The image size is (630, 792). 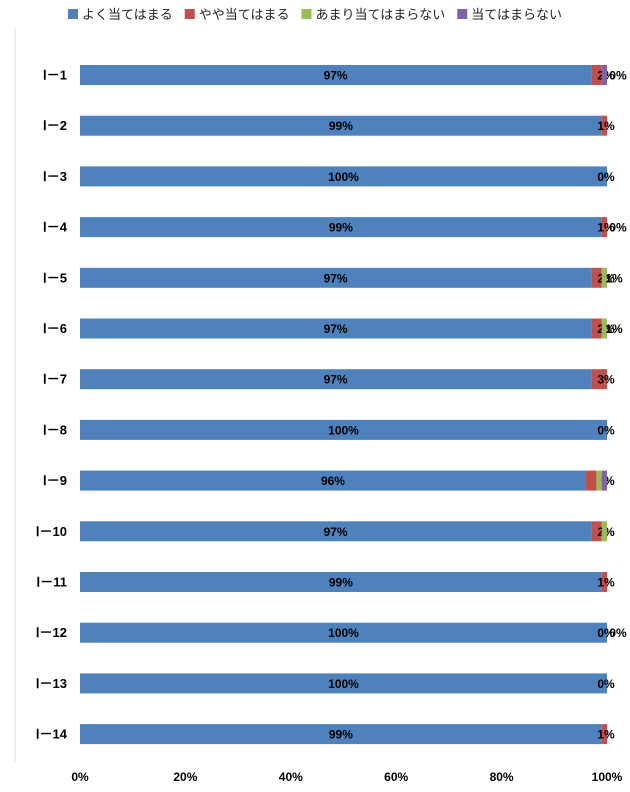 What do you see at coordinates (52, 734) in the screenshot?
I see `category-label: Ⅰ－14` at bounding box center [52, 734].